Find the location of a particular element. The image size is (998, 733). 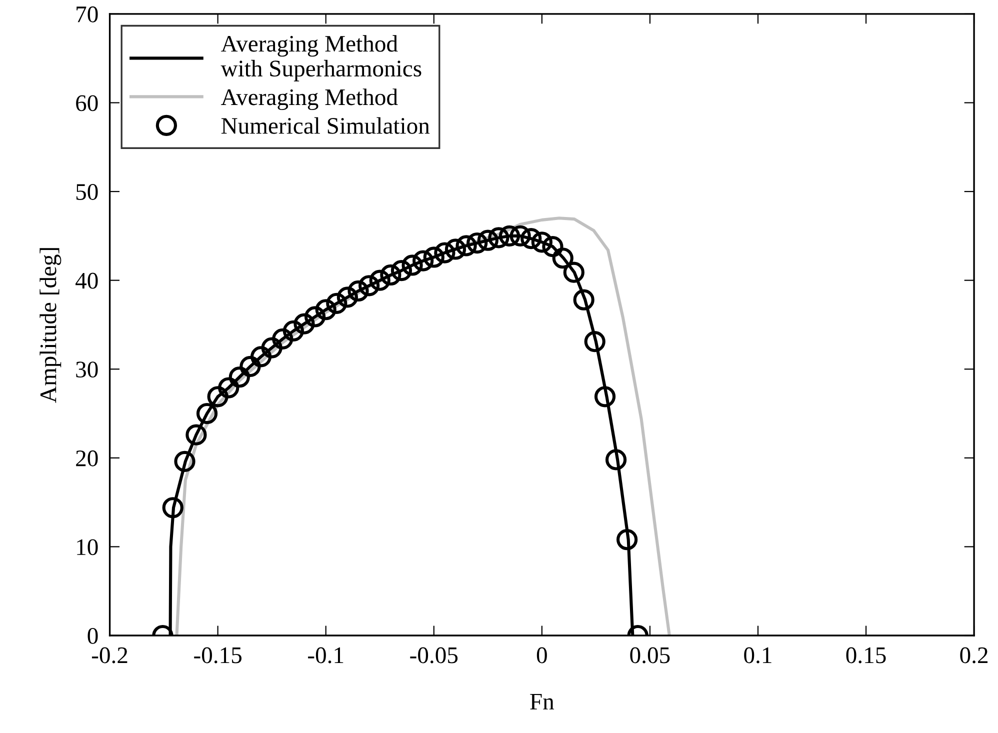

y-tick-label: 10 is located at coordinates (87, 547).